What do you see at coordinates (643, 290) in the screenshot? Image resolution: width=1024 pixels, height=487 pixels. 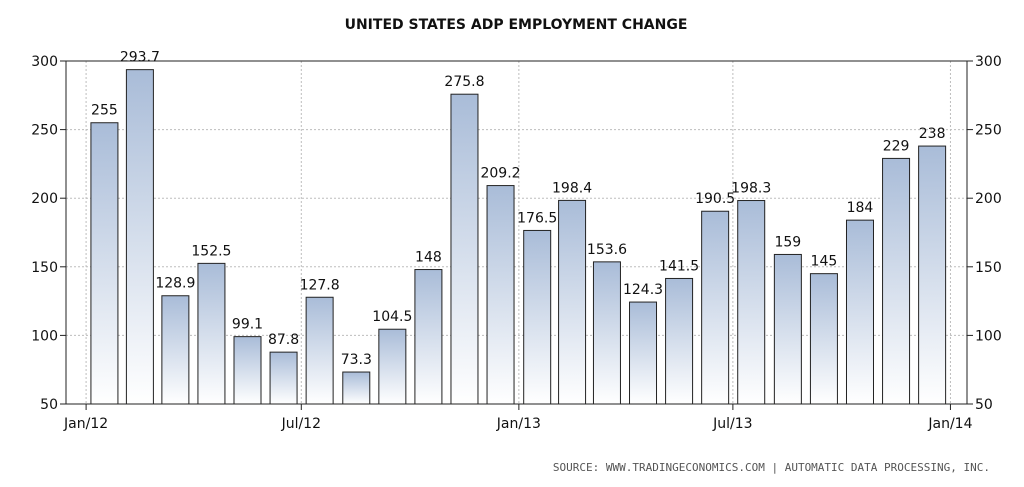 I see `bar-value-label: 124.3` at bounding box center [643, 290].